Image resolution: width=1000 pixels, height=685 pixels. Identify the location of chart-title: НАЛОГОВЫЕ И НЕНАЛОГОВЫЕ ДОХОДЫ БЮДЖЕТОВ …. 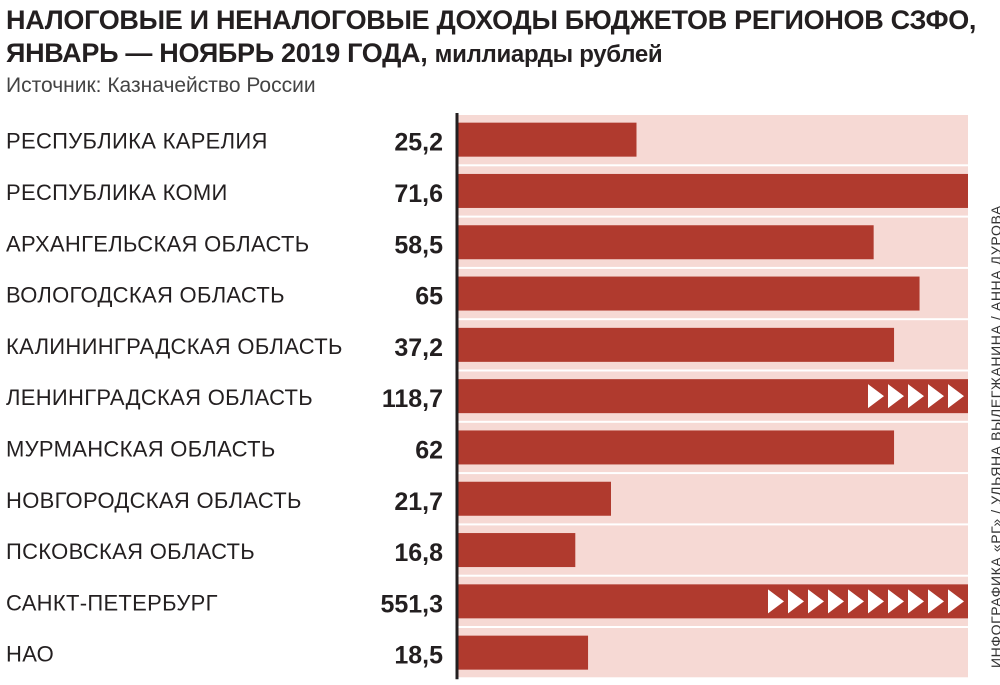
(498, 37).